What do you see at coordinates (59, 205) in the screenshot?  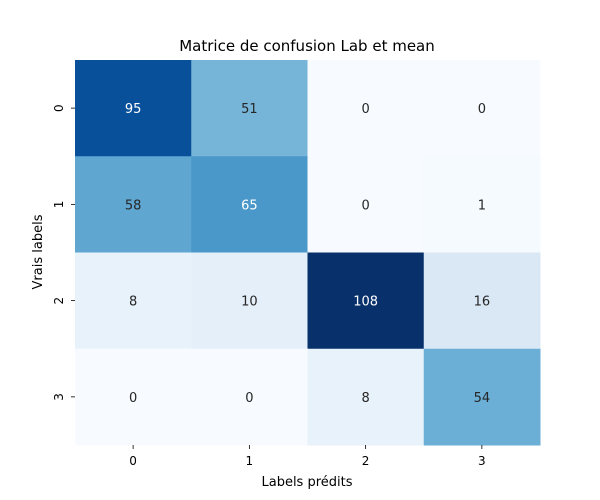 I see `y-tick-label-1: 1` at bounding box center [59, 205].